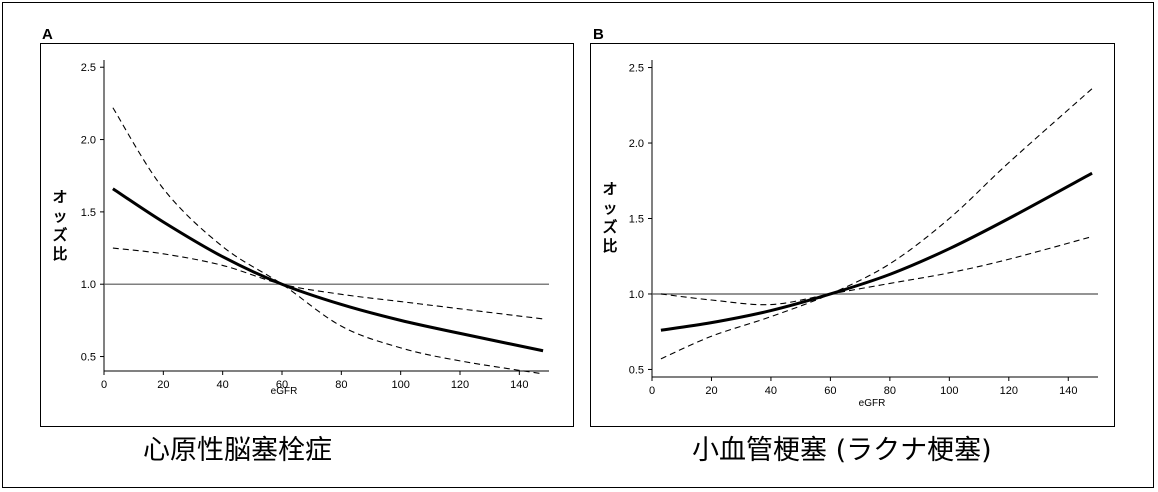  I want to click on chart-b-xtick-label: 20, so click(711, 391).